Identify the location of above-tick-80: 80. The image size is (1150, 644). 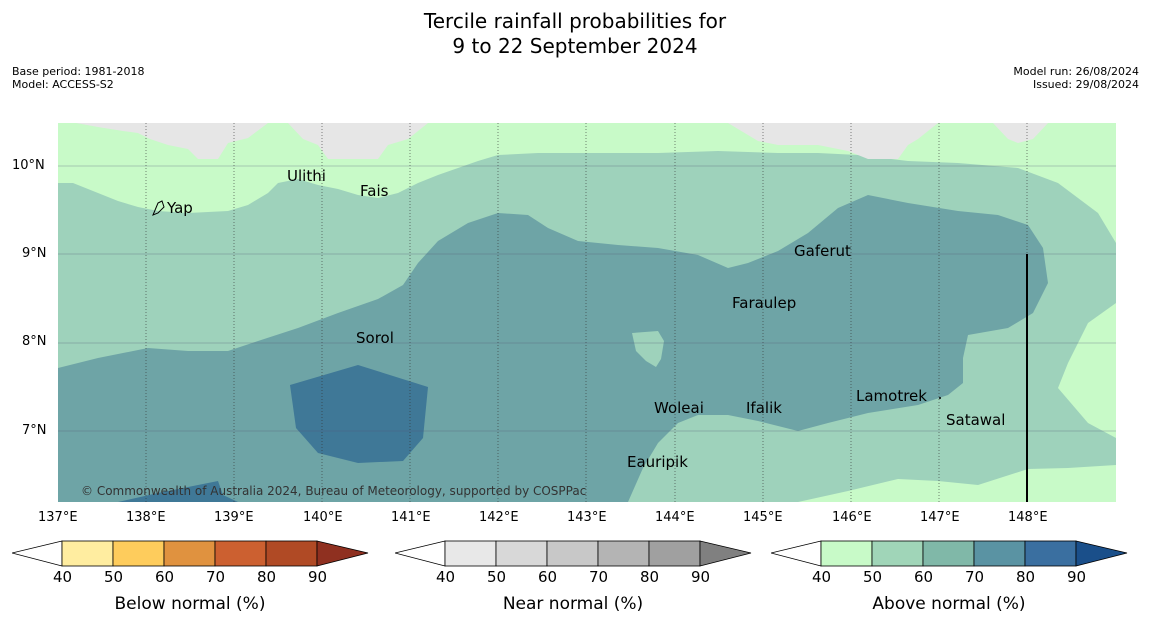
(1026, 577).